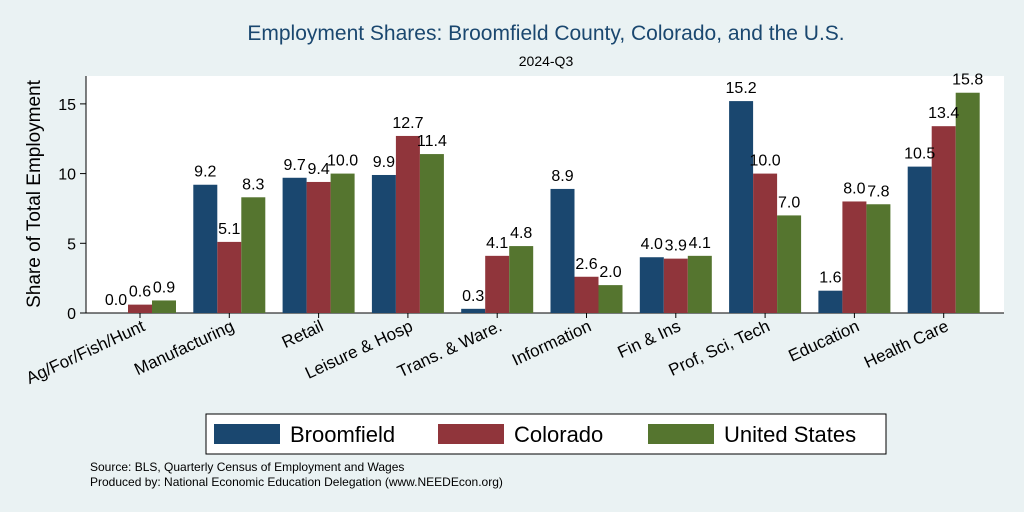  Describe the element at coordinates (140, 292) in the screenshot. I see `bar-value-label: 0.6` at that location.